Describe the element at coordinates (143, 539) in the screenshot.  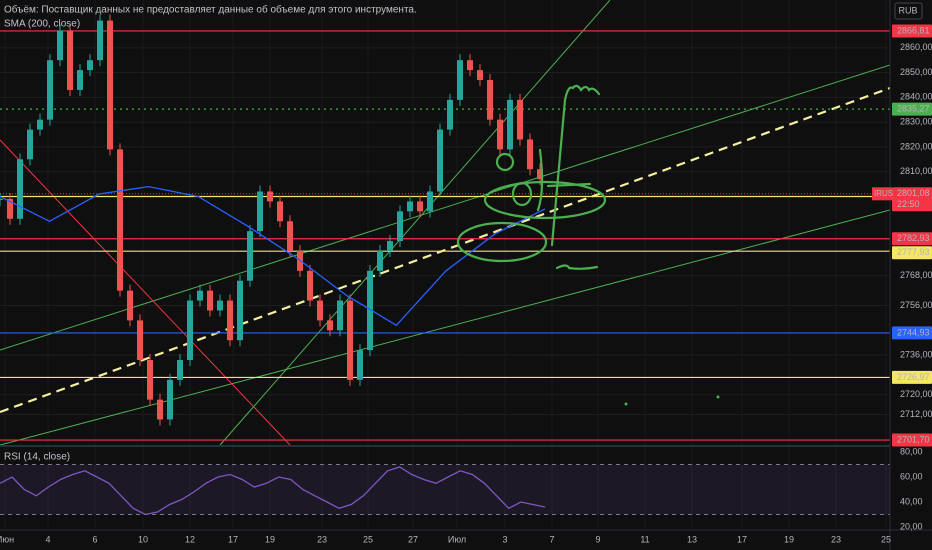
I see `time-label: 10` at that location.